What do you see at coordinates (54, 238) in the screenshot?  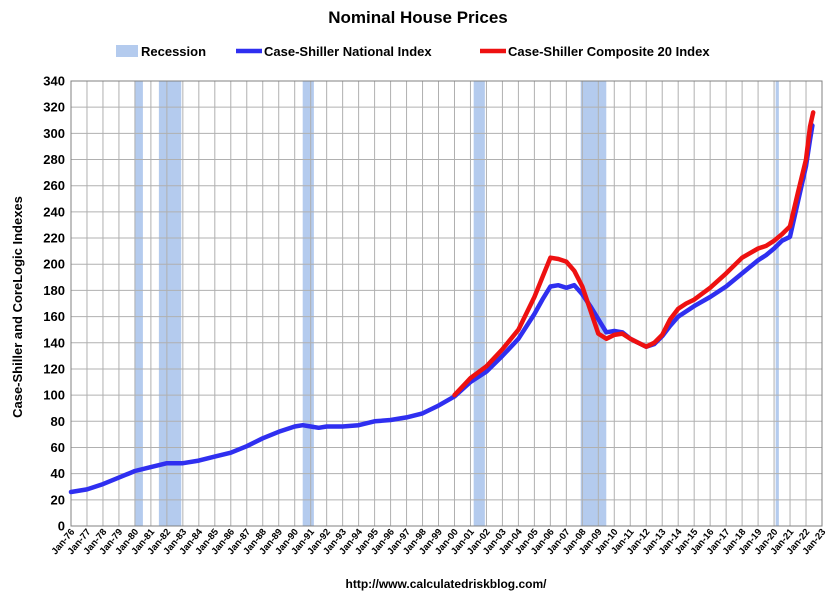 I see `y-tick-label: 220` at bounding box center [54, 238].